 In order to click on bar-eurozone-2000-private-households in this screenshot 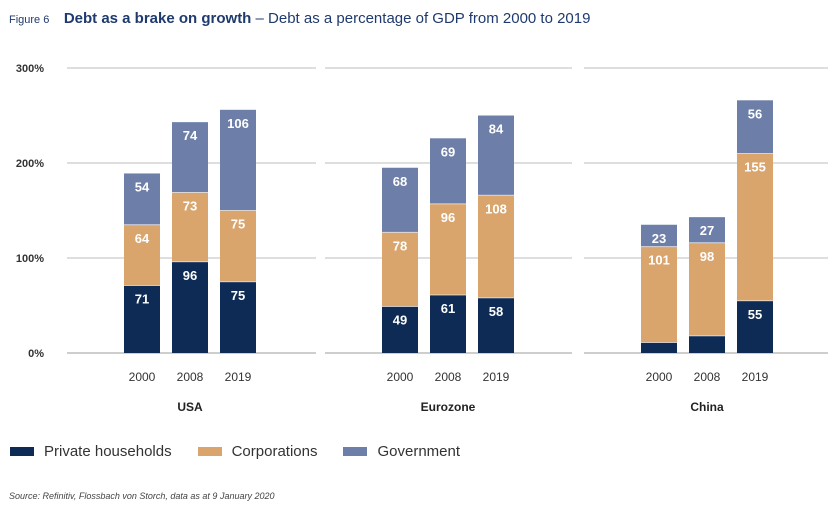, I will do `click(400, 329)`.